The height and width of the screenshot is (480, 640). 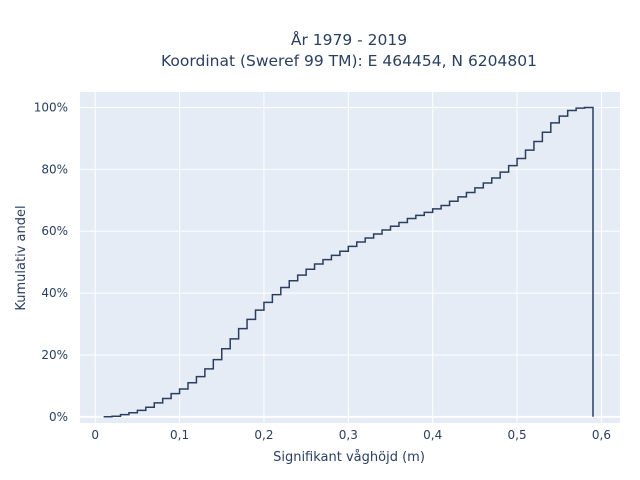 I want to click on x-tick-label: 0,3, so click(x=348, y=435).